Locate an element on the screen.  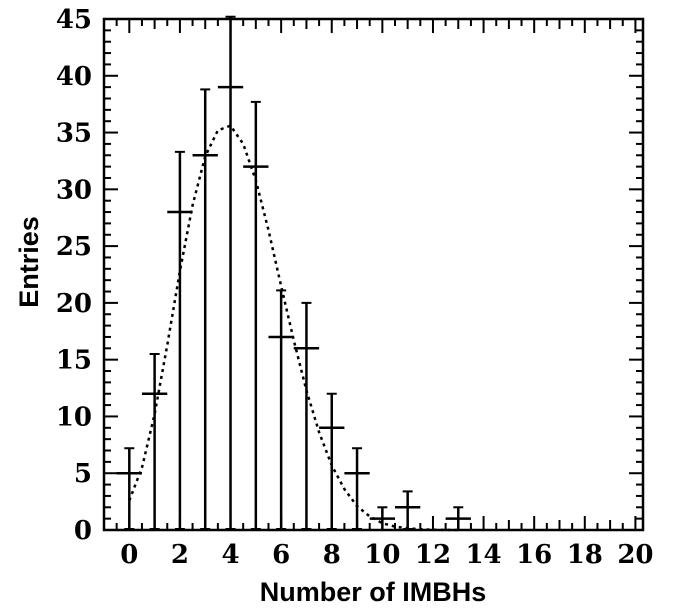
x-tick-label: 20 is located at coordinates (635, 555).